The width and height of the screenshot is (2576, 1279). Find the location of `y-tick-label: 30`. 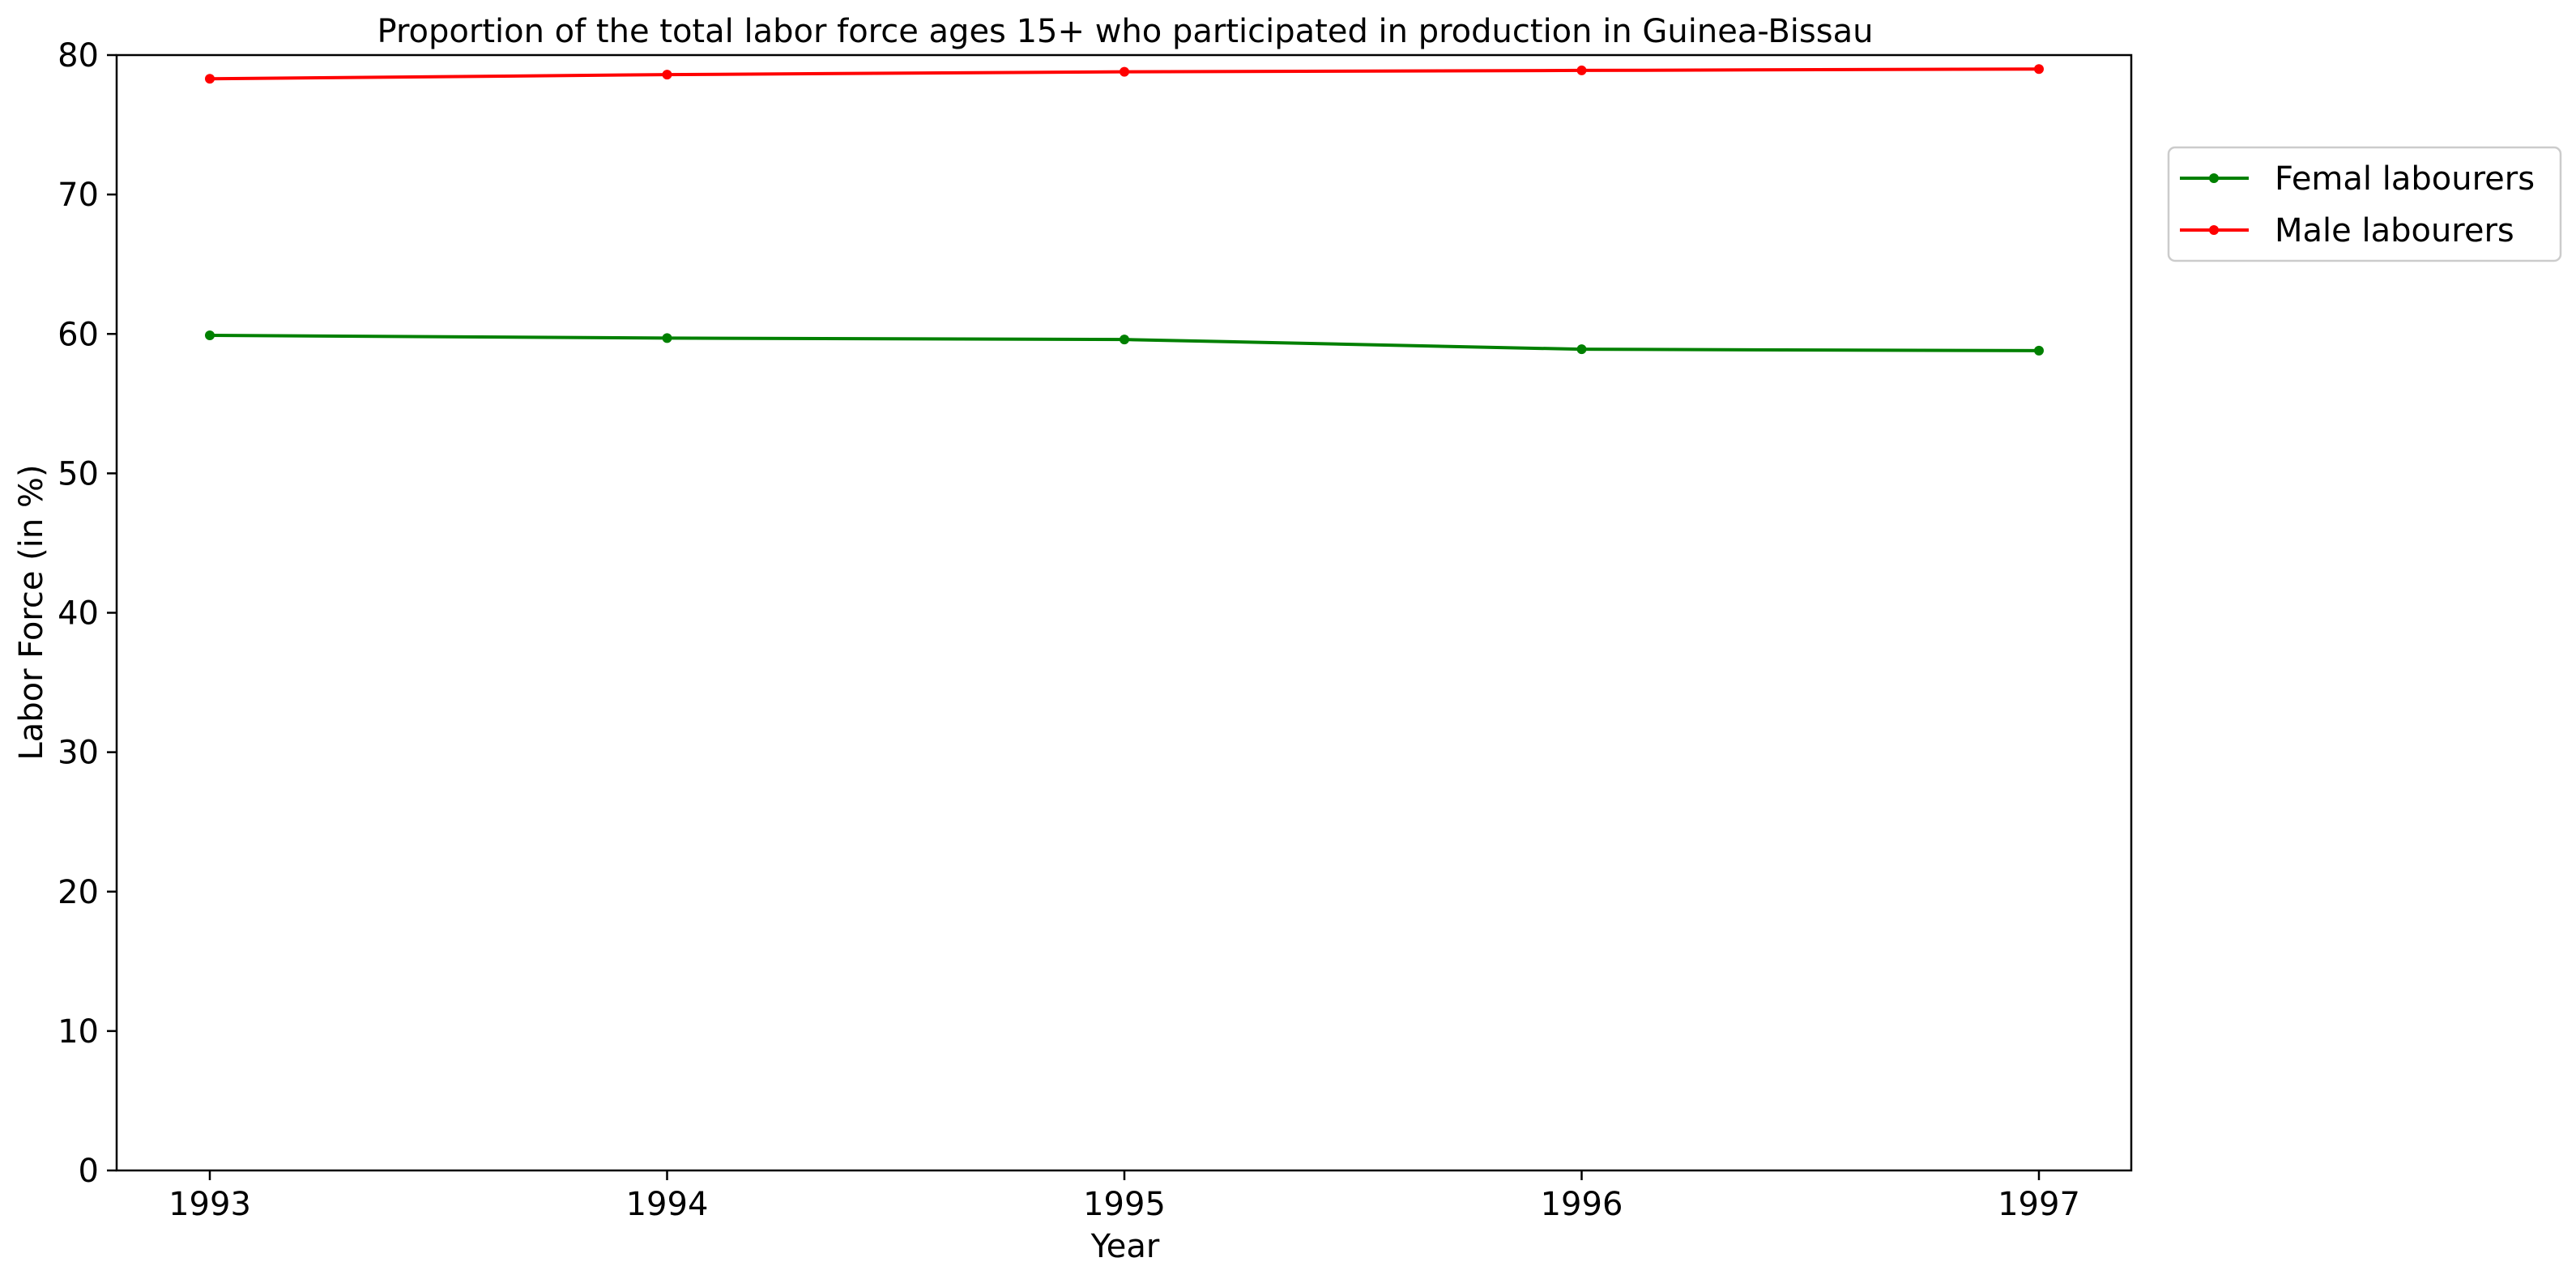

y-tick-label: 30 is located at coordinates (79, 753).